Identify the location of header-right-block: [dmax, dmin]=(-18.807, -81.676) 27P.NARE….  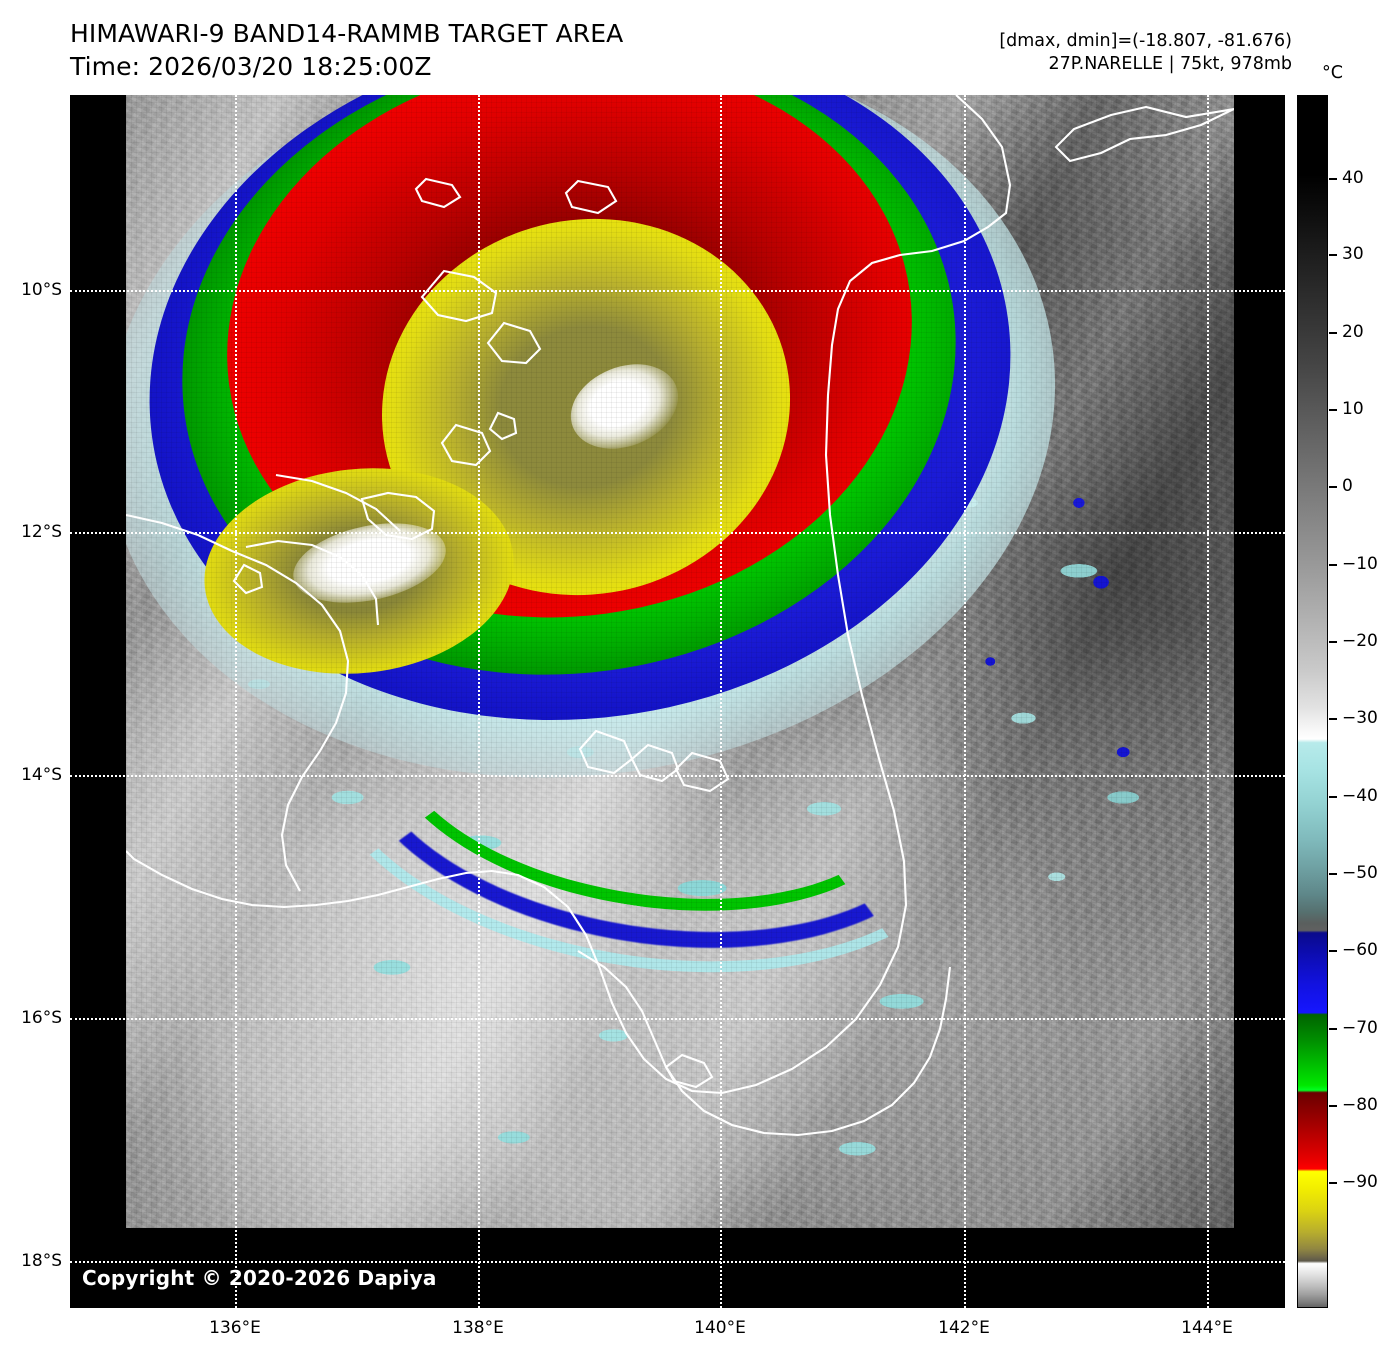
(1145, 53).